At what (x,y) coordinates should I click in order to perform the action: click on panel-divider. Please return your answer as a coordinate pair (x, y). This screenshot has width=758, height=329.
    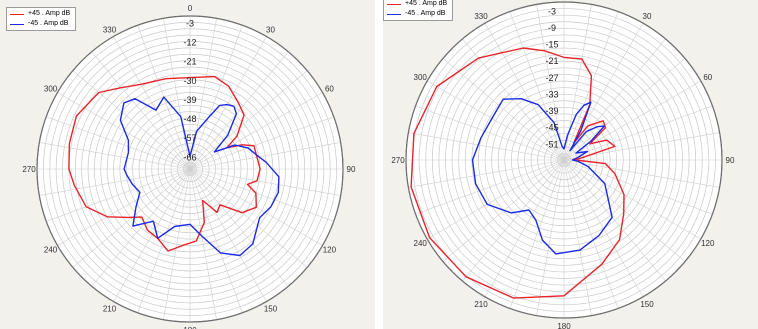
    Looking at the image, I should click on (379, 164).